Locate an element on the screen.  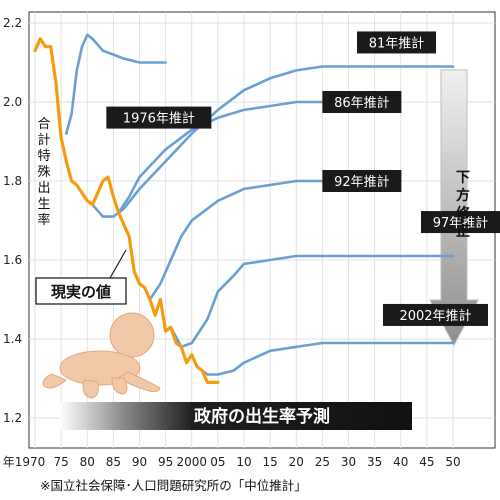
series-label: 92年推計 is located at coordinates (362, 182).